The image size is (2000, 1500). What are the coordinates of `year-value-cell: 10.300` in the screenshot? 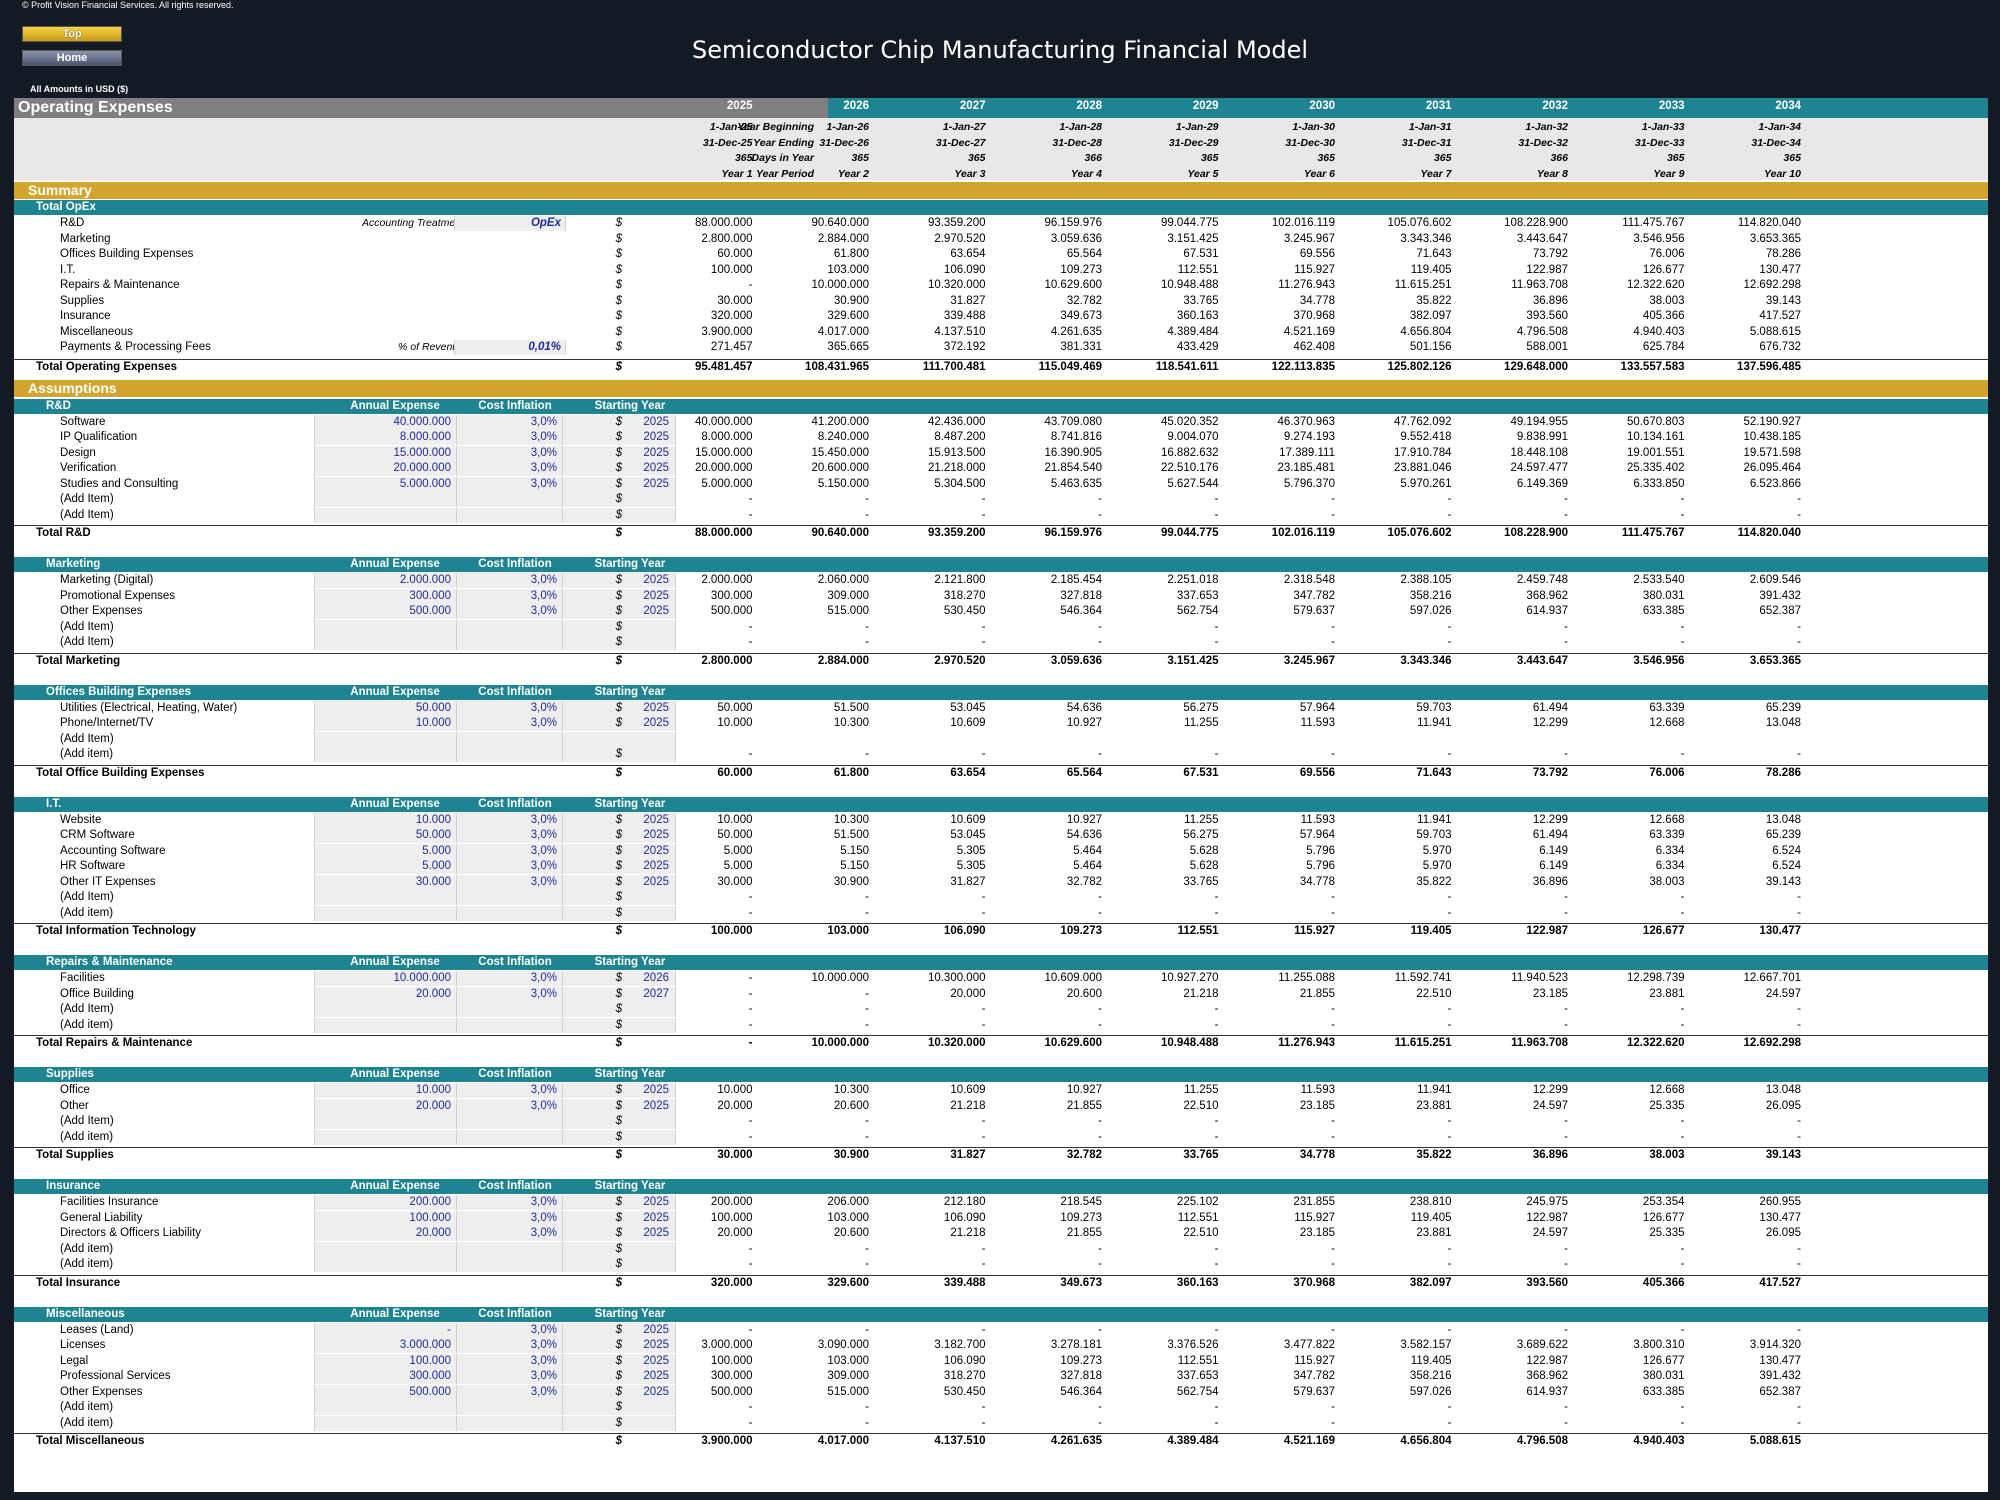 It's located at (851, 1090).